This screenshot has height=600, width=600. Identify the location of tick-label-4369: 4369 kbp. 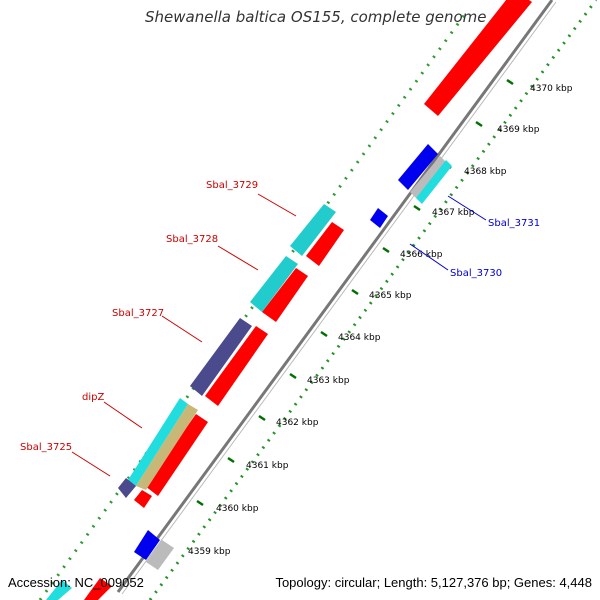
(518, 130).